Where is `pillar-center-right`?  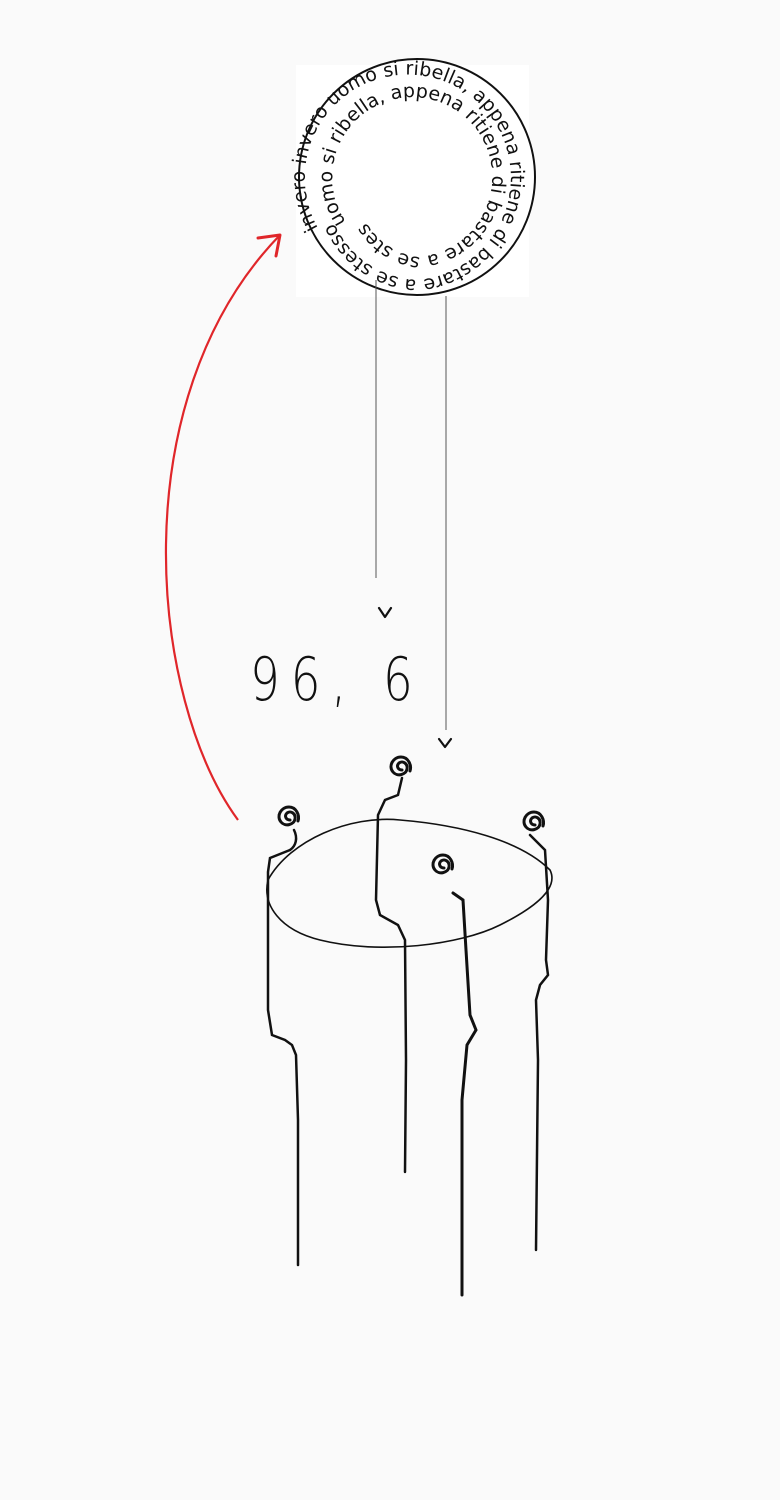 pillar-center-right is located at coordinates (464, 1094).